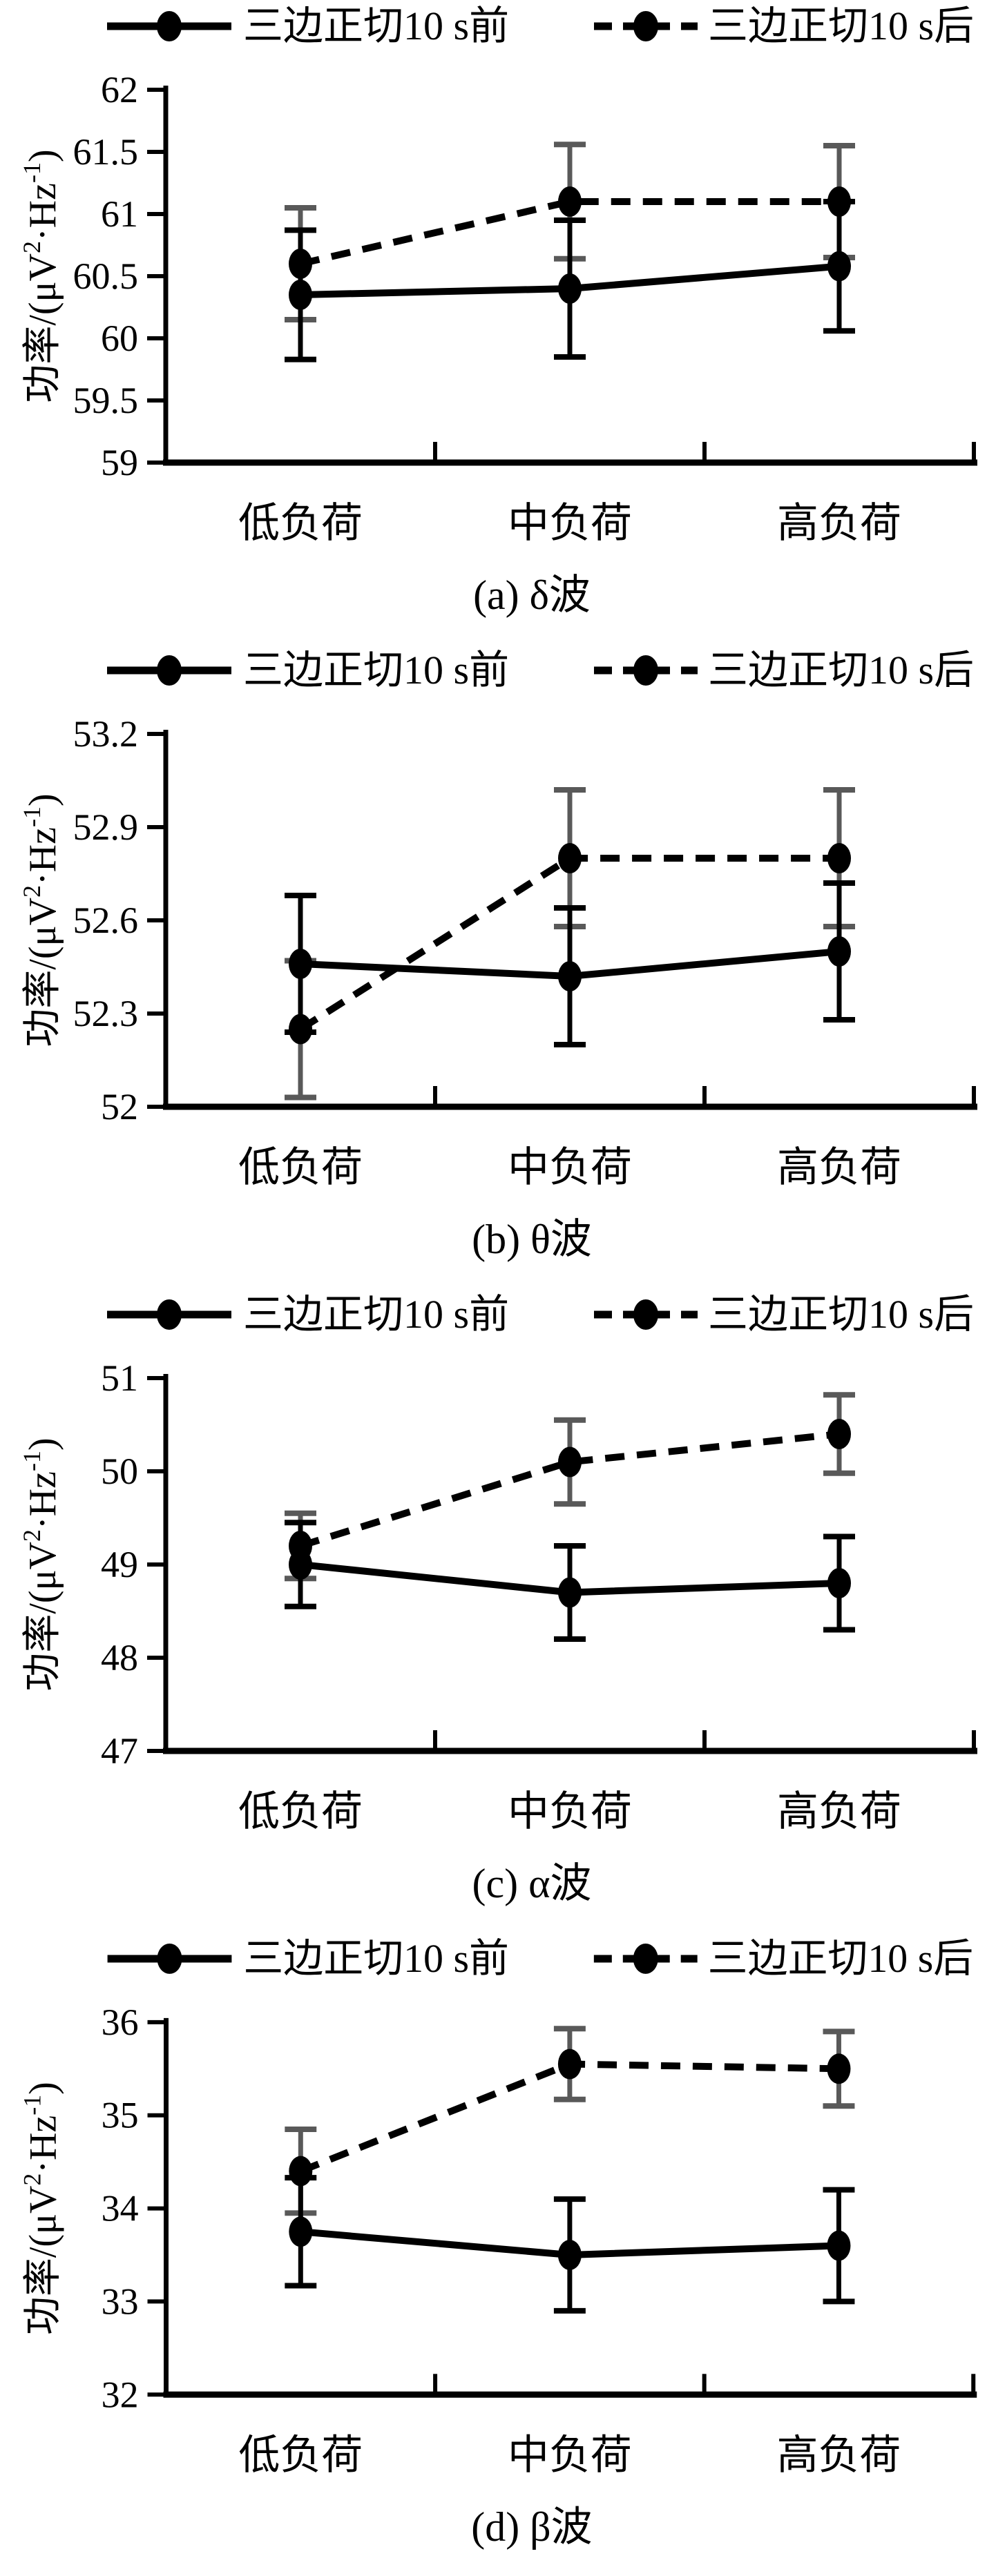  Describe the element at coordinates (531, 1883) in the screenshot. I see `panel-caption: (c) α波` at that location.